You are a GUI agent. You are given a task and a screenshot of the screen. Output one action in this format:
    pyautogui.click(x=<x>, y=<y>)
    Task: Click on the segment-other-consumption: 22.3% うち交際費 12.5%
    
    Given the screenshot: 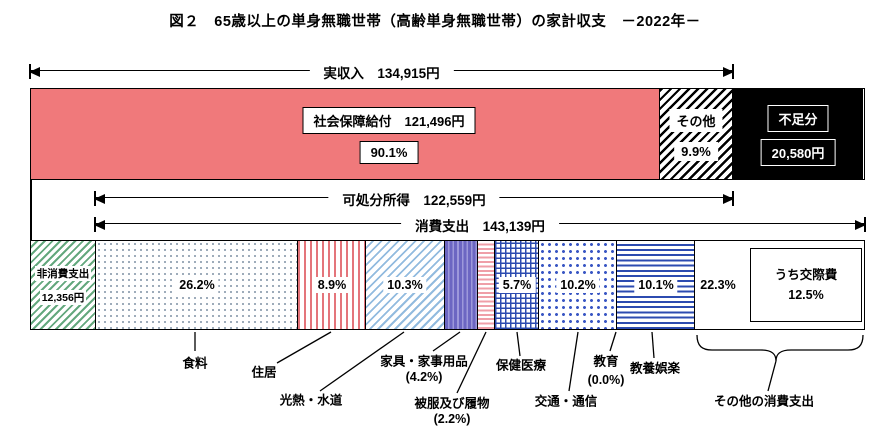 What is the action you would take?
    pyautogui.click(x=778, y=285)
    